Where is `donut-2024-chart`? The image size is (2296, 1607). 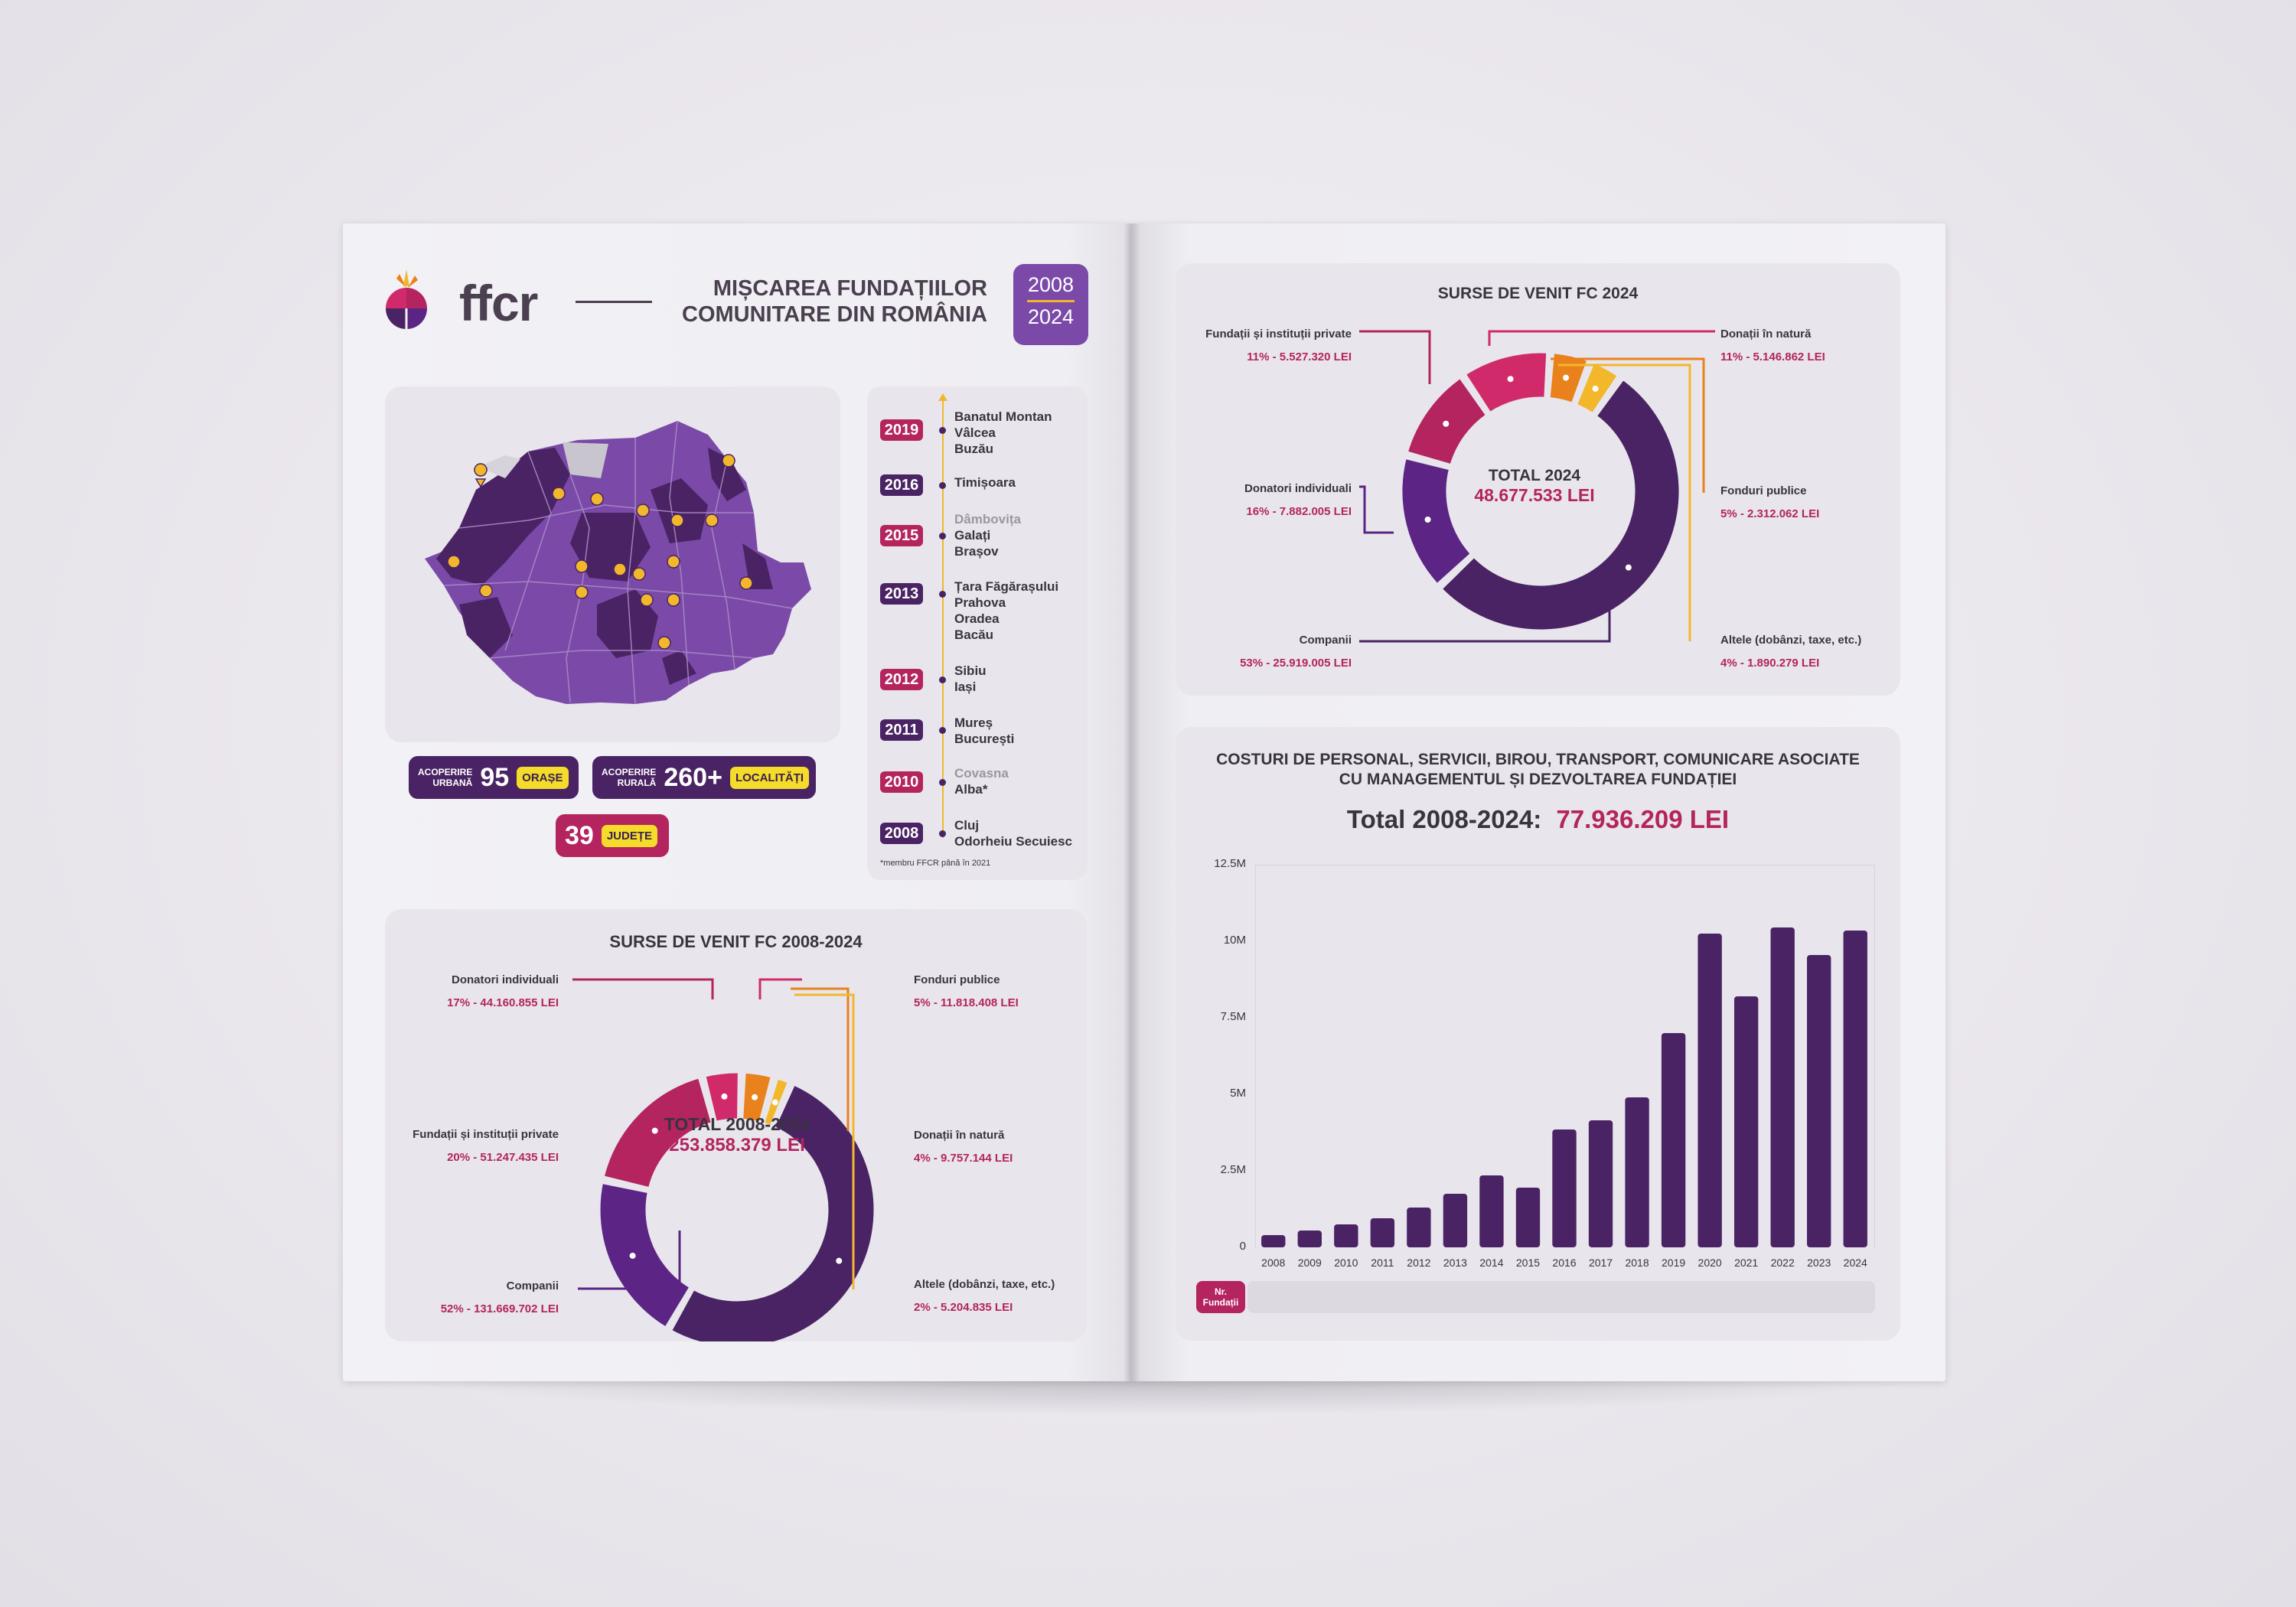
donut-2024-chart is located at coordinates (1537, 486).